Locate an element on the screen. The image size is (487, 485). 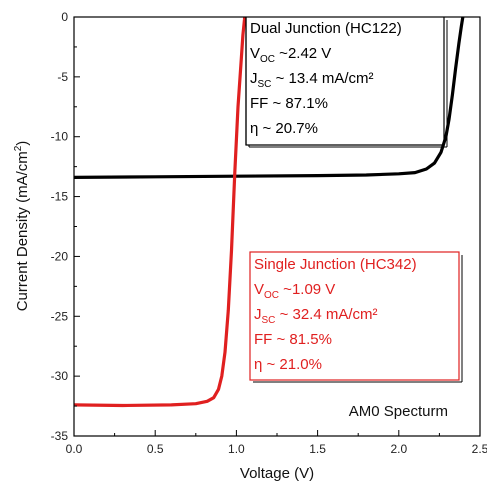
x-tick-label: 1.5 is located at coordinates (317, 449).